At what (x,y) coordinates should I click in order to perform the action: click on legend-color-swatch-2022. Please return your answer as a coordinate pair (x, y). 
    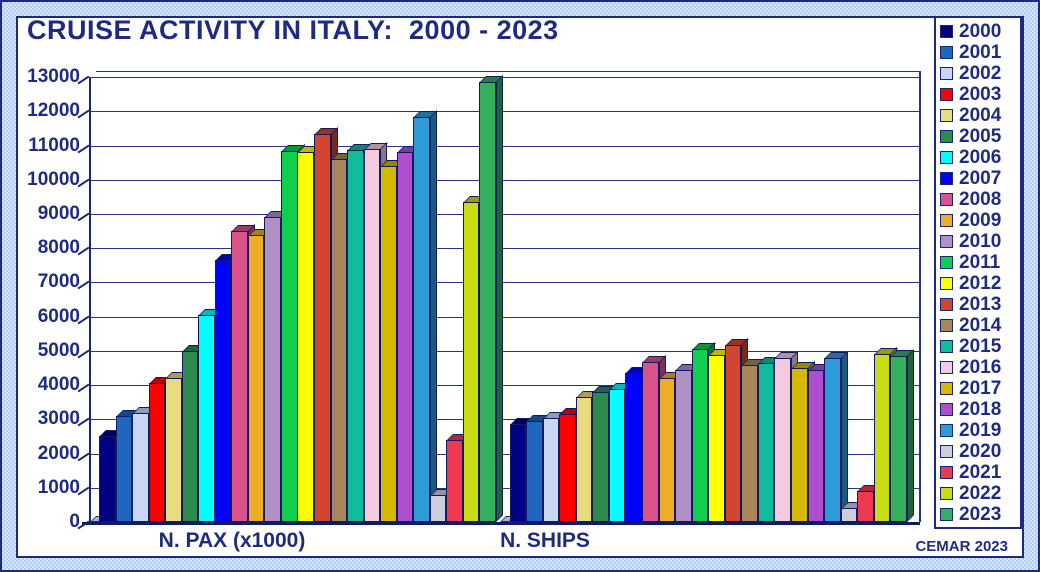
    Looking at the image, I should click on (946, 493).